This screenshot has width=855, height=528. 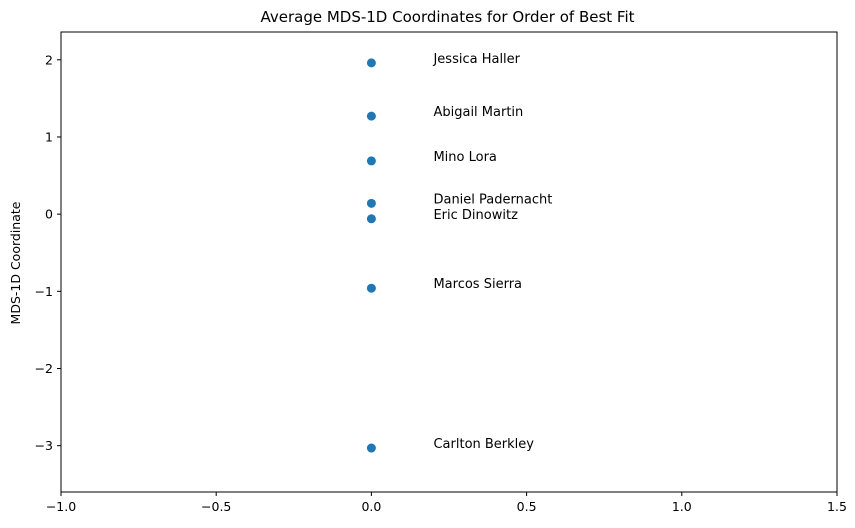 What do you see at coordinates (477, 284) in the screenshot?
I see `point-label: Marcos Sierra` at bounding box center [477, 284].